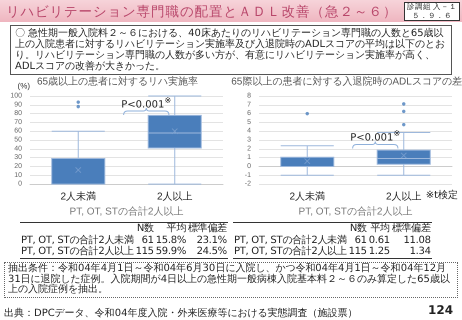 Image resolution: width=462 pixels, height=320 pixels. I want to click on y-axis-title: (%), so click(24, 86).